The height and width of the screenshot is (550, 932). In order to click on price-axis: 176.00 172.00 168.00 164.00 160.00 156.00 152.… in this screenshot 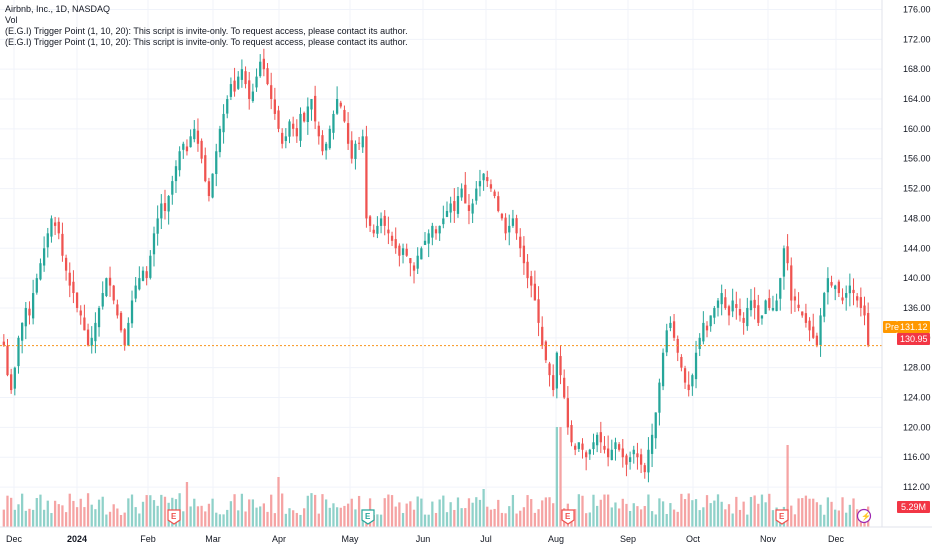, I will do `click(917, 248)`.